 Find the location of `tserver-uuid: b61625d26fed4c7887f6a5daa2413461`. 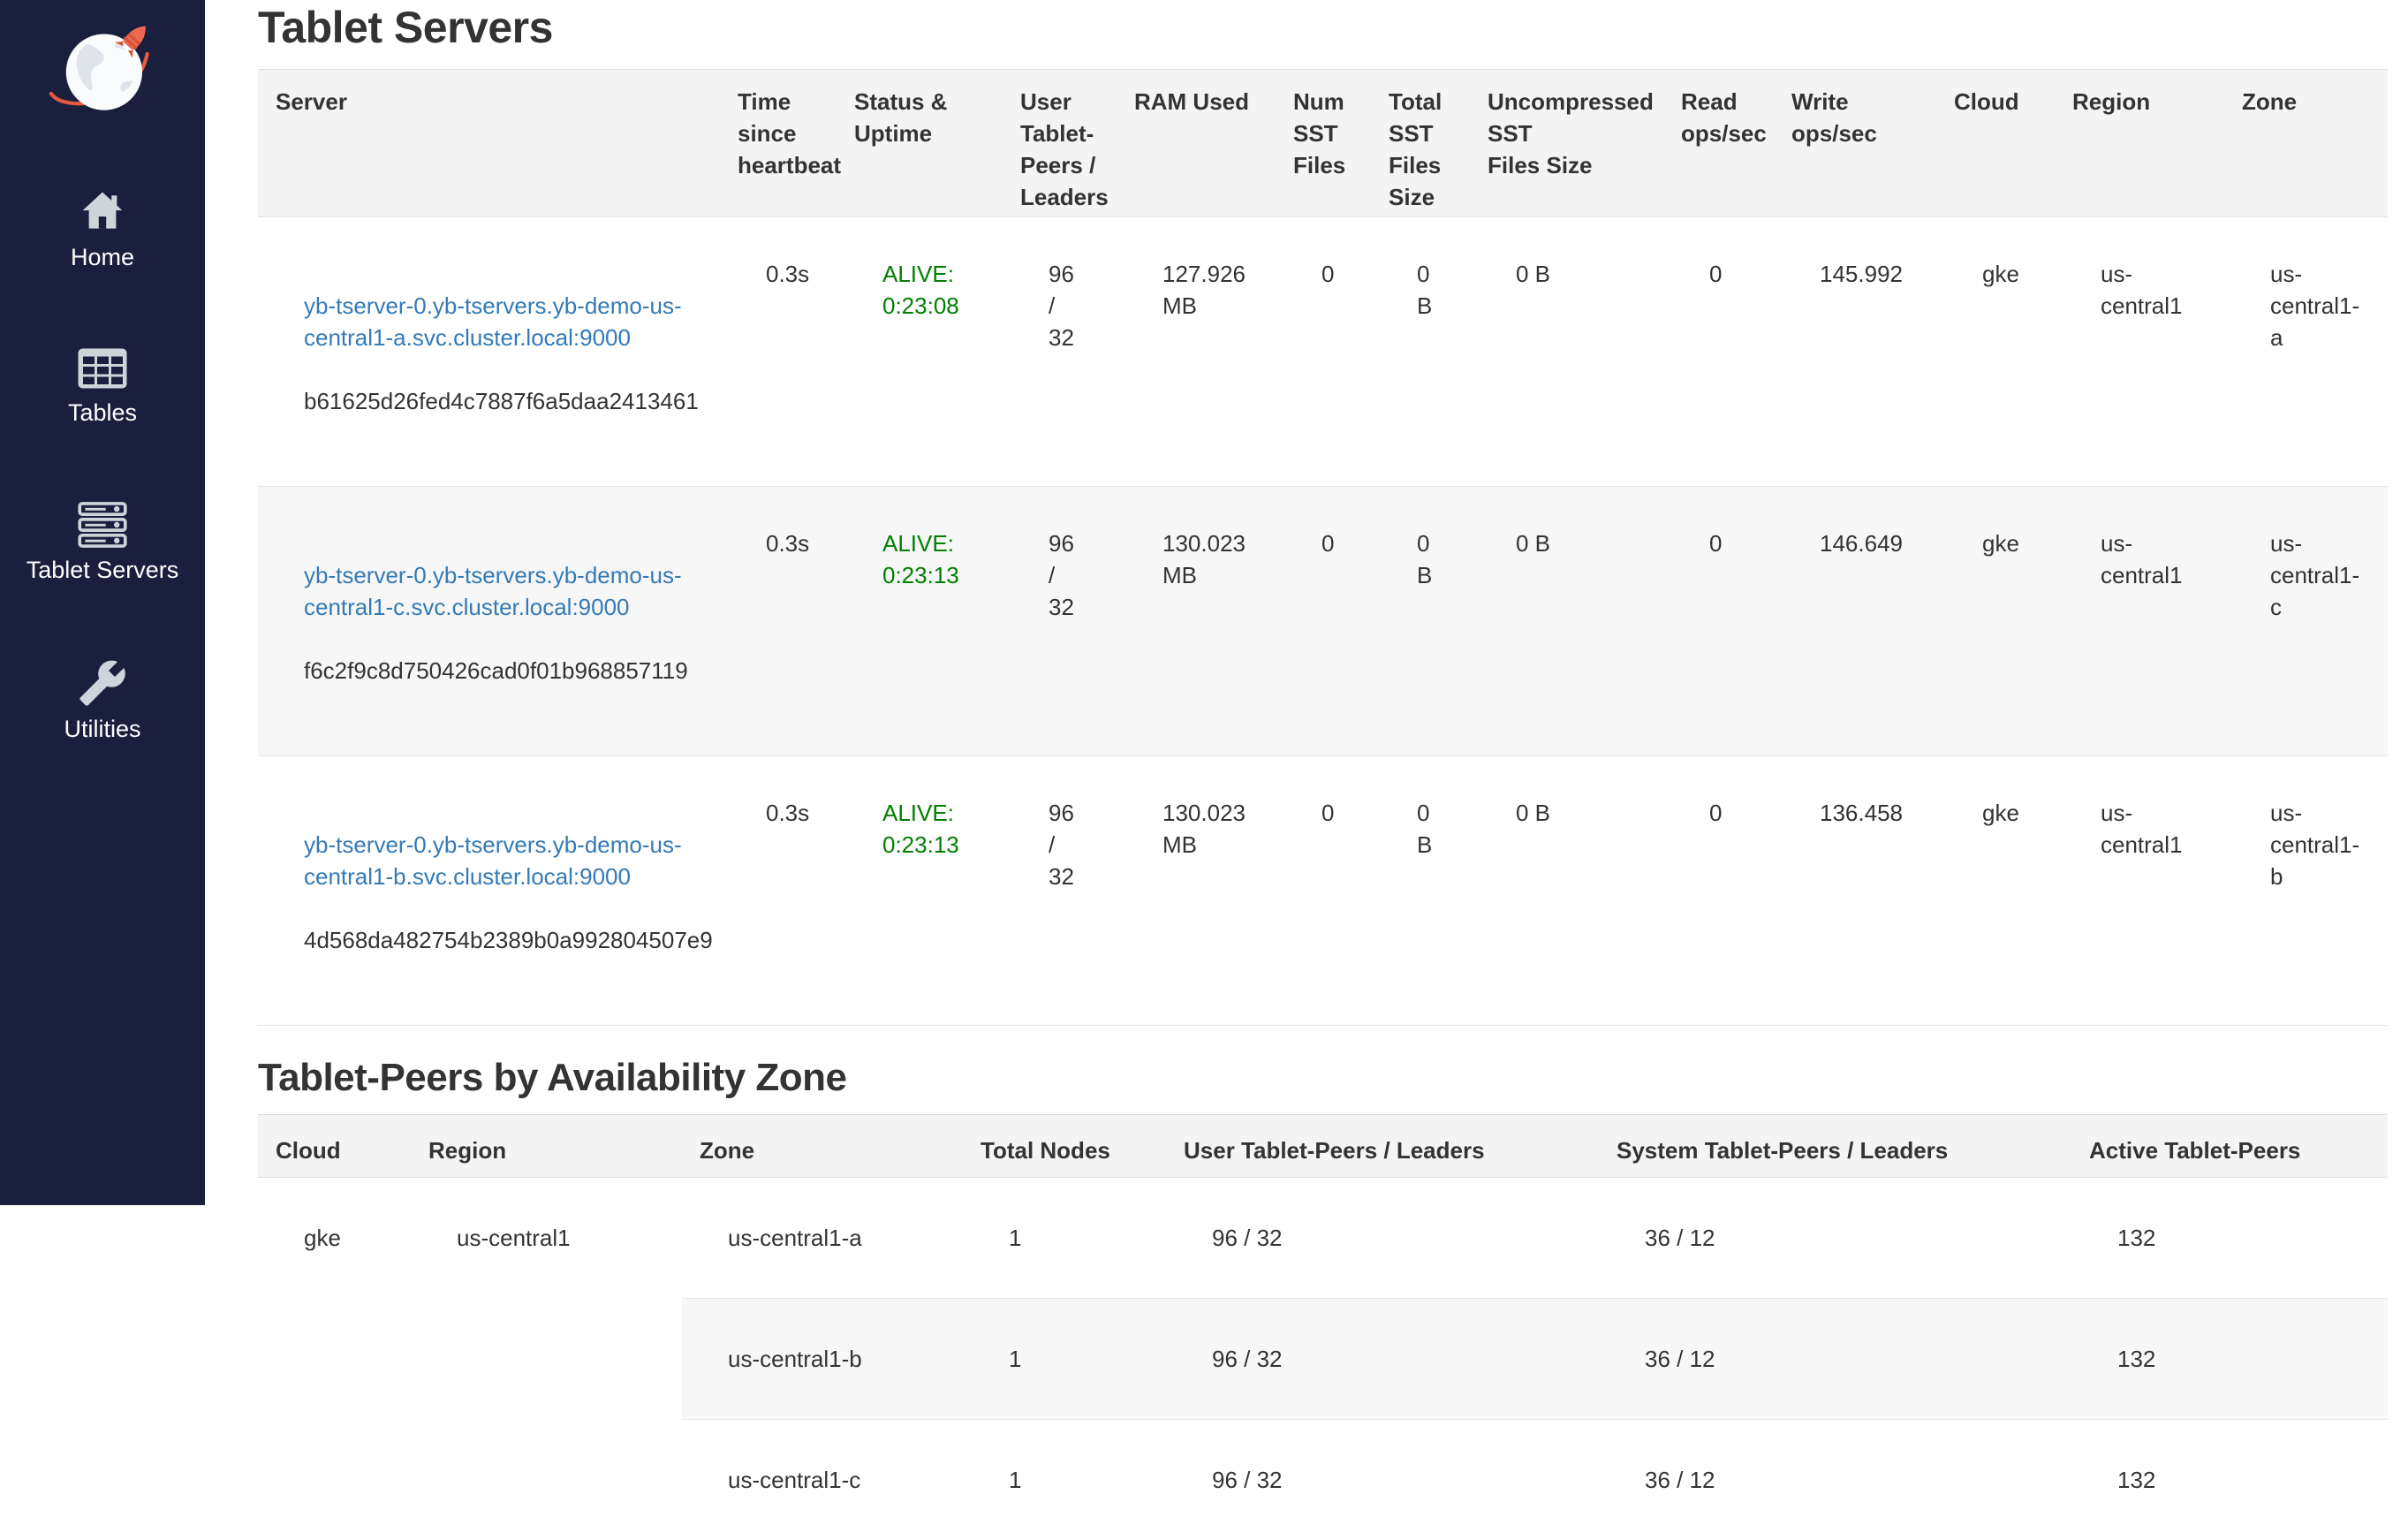

tserver-uuid: b61625d26fed4c7887f6a5daa2413461 is located at coordinates (506, 401).